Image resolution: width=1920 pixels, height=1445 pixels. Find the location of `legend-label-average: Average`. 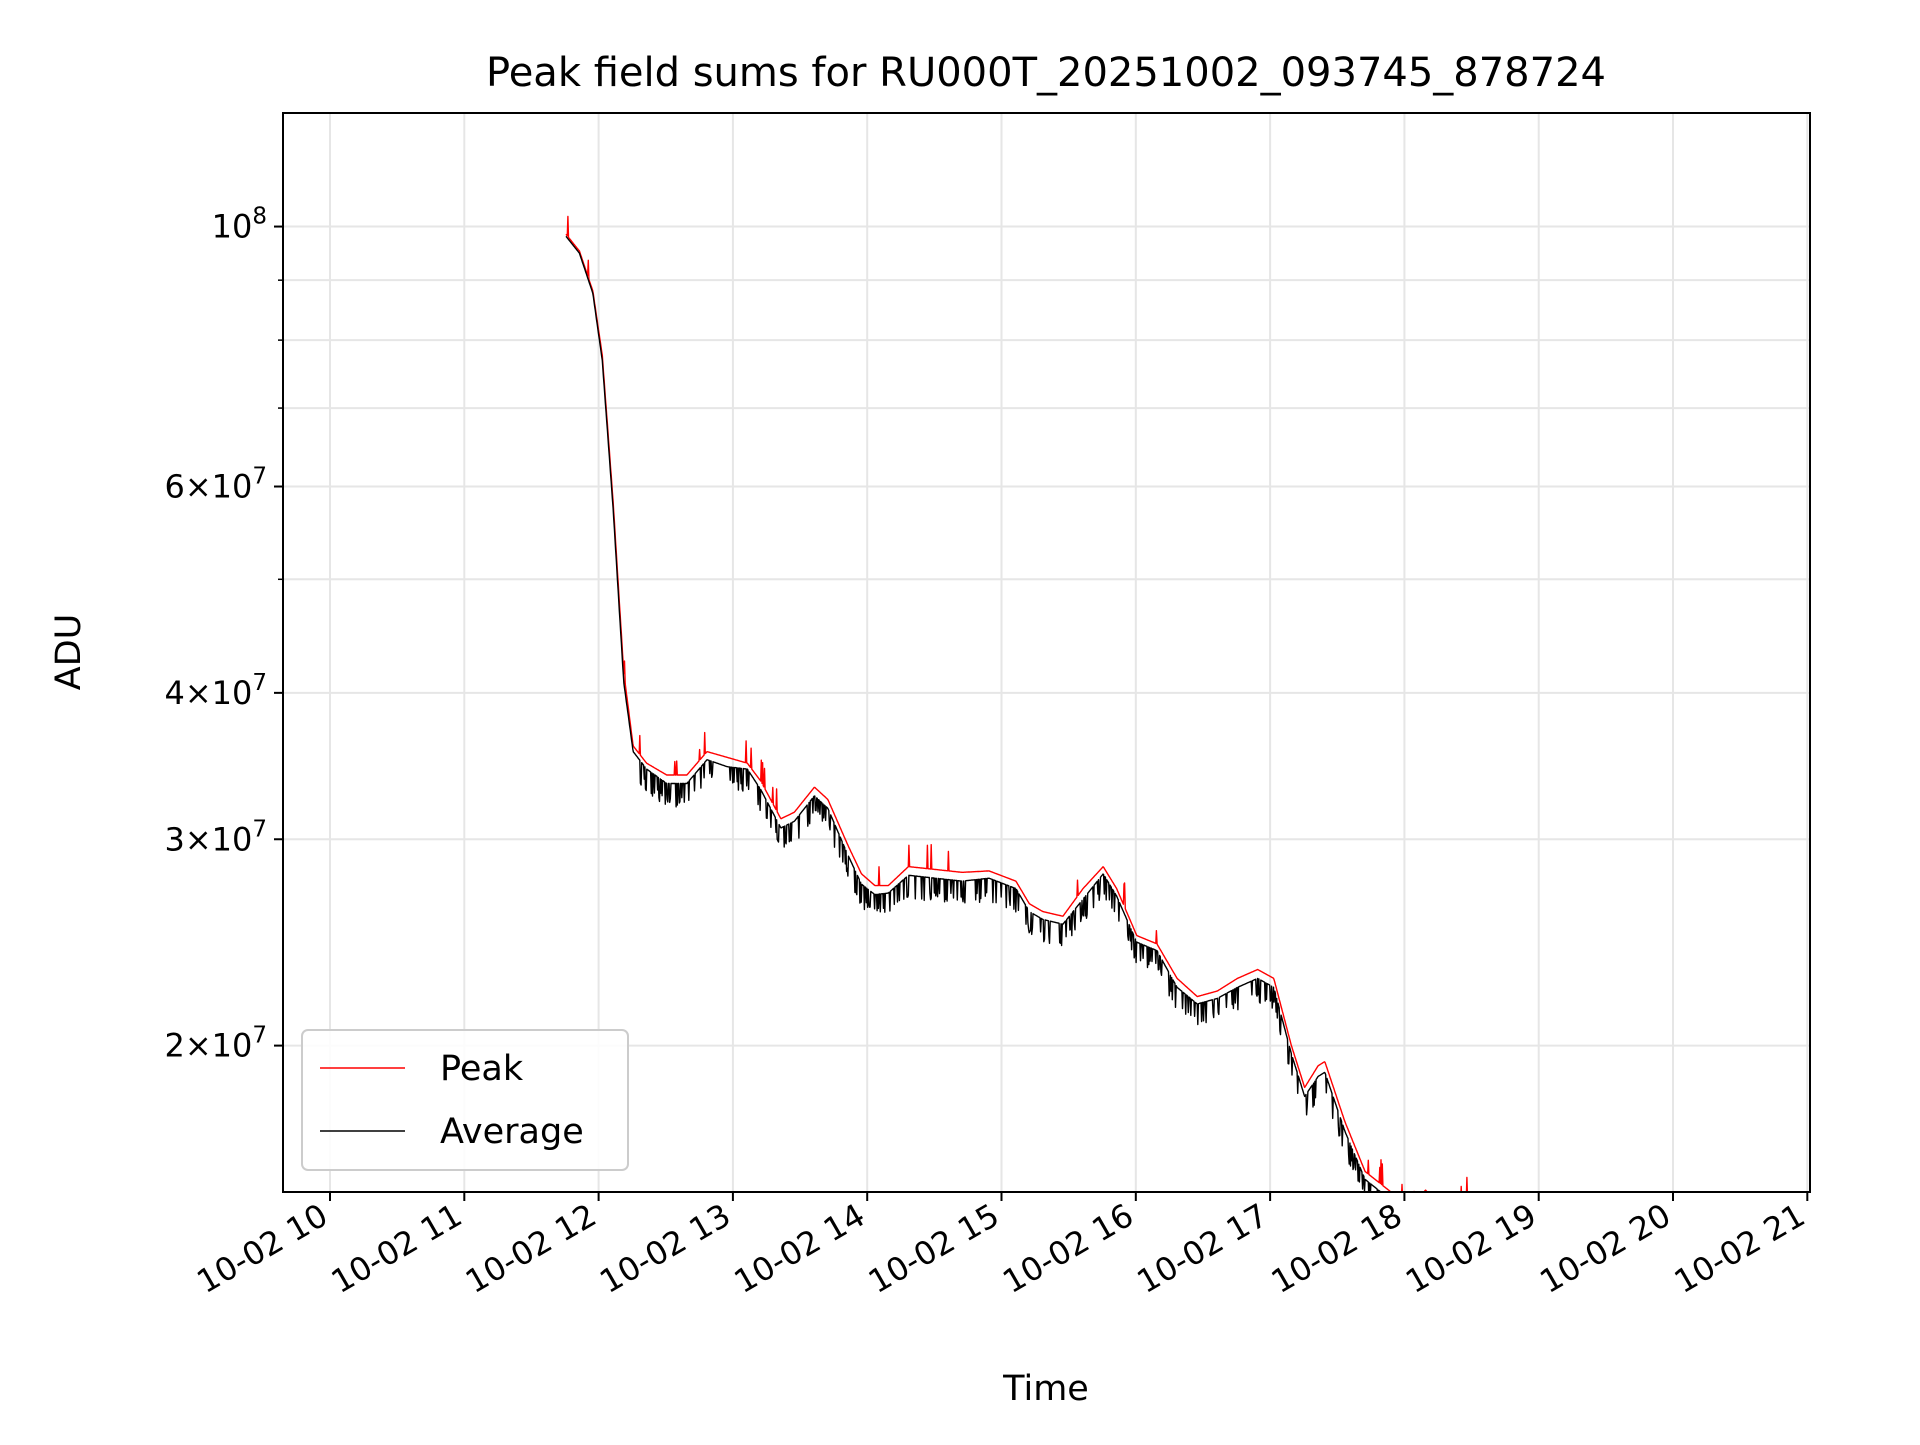

legend-label-average: Average is located at coordinates (512, 1132).